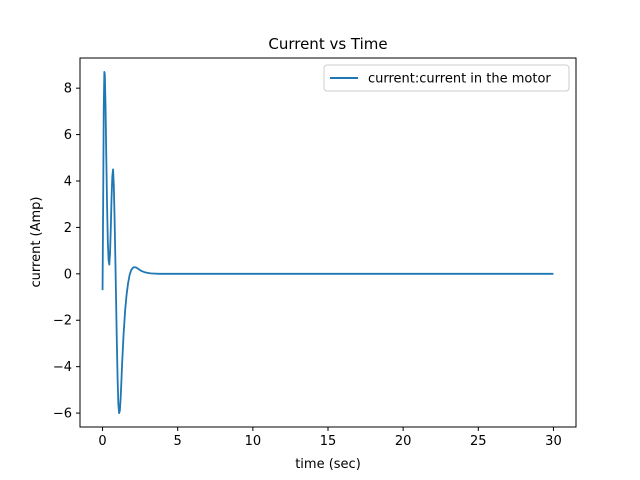  What do you see at coordinates (403, 441) in the screenshot?
I see `x-tick-label: 20` at bounding box center [403, 441].